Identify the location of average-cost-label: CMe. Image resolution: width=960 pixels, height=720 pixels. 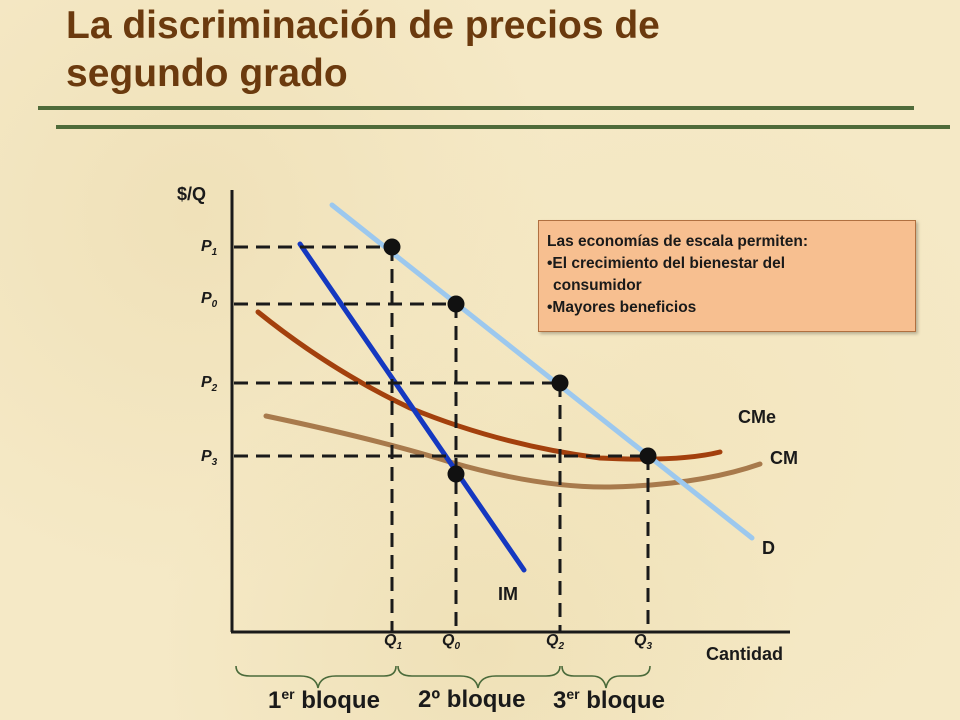
(757, 417).